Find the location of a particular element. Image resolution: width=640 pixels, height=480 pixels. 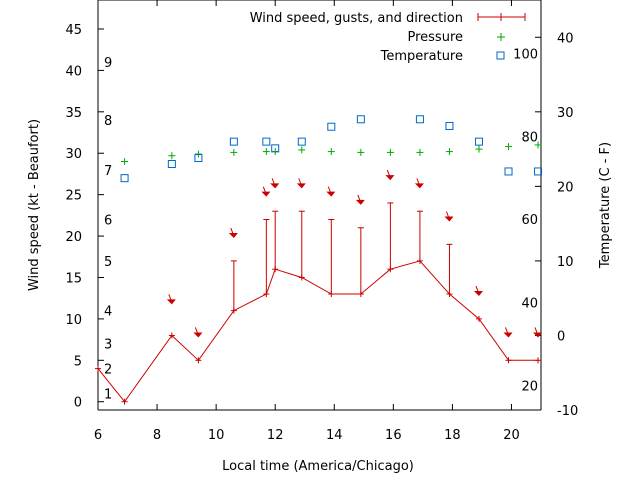

temperature-series is located at coordinates (331, 149).